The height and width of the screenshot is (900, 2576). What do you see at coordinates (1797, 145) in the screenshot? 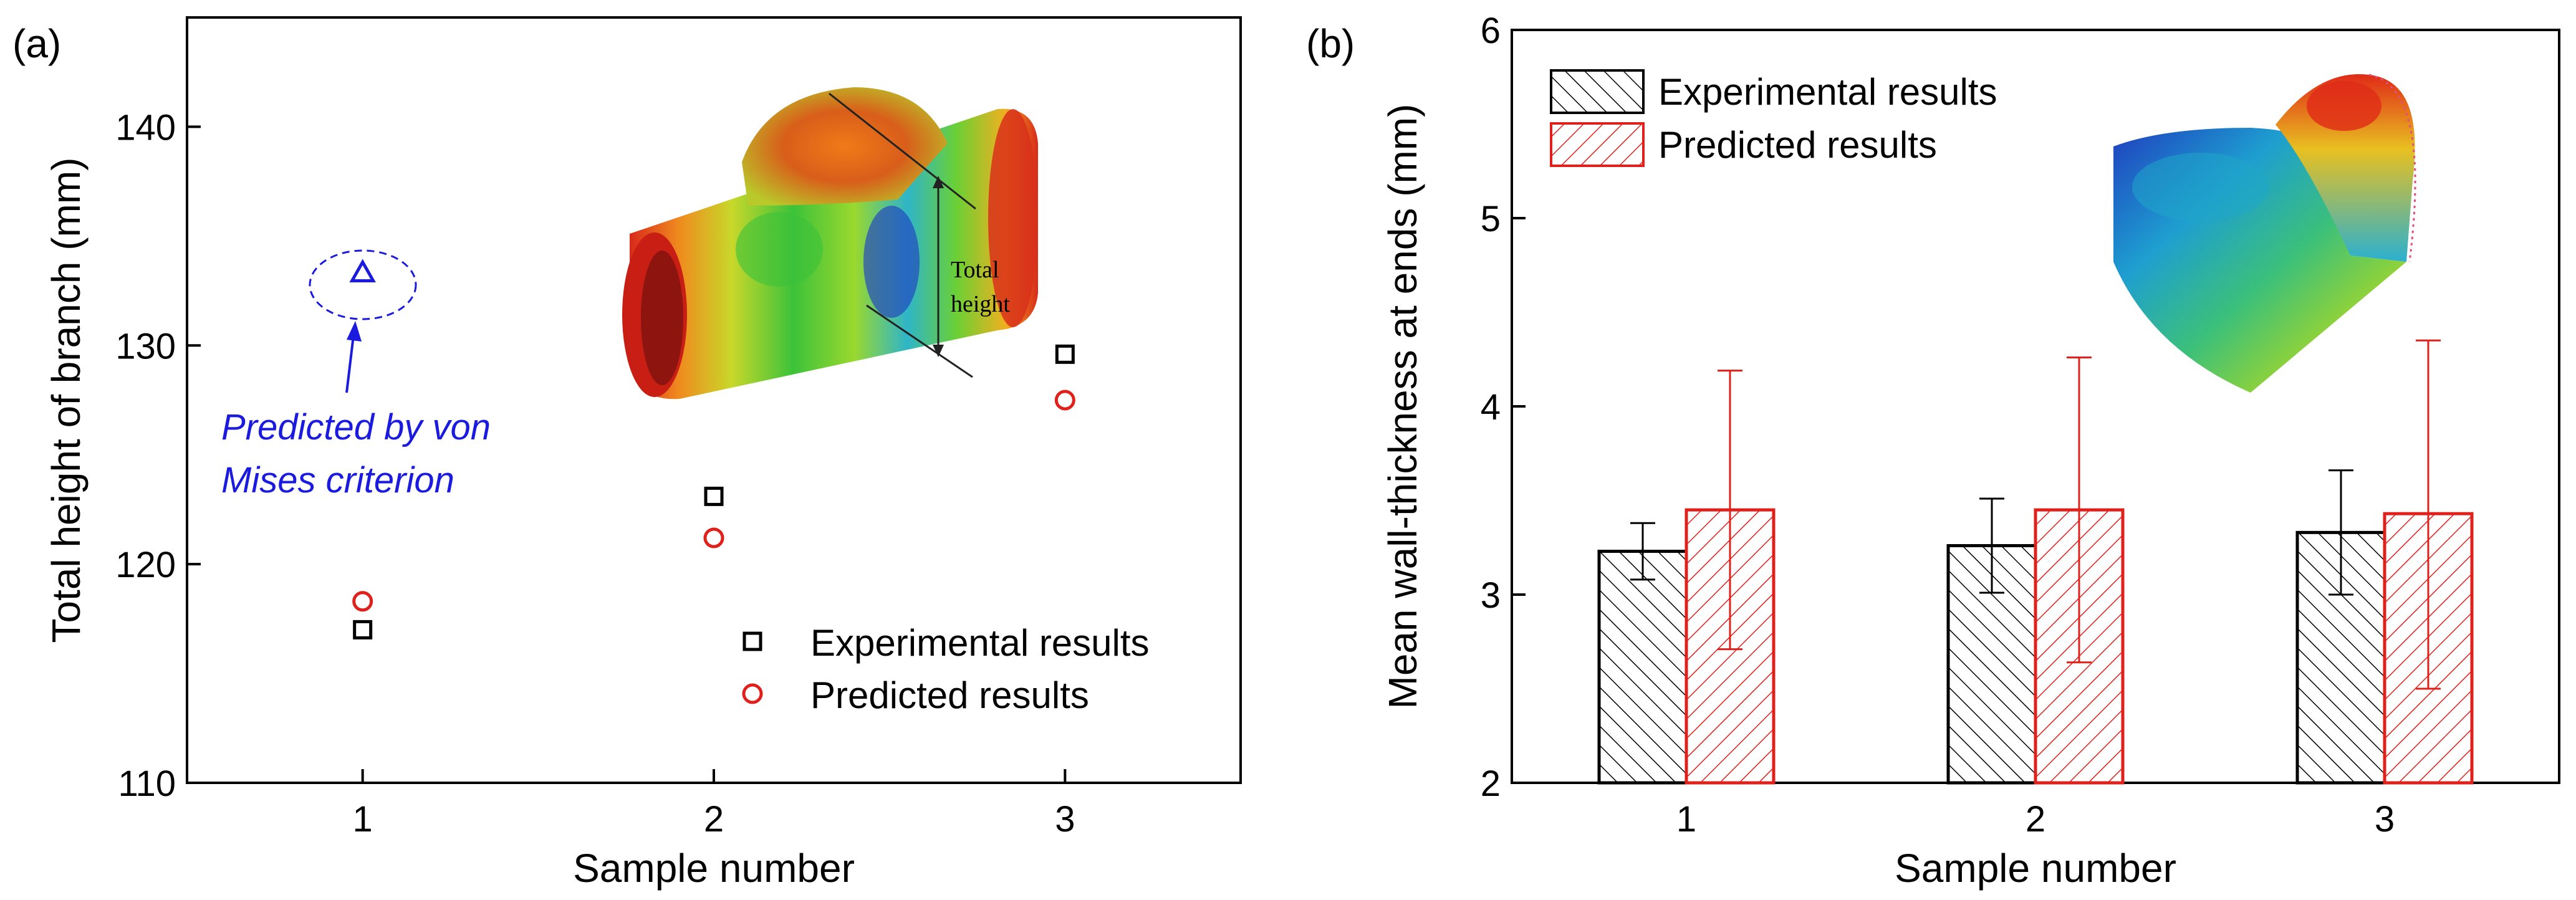
I see `legend-b-label-predicted: Predicted results` at bounding box center [1797, 145].